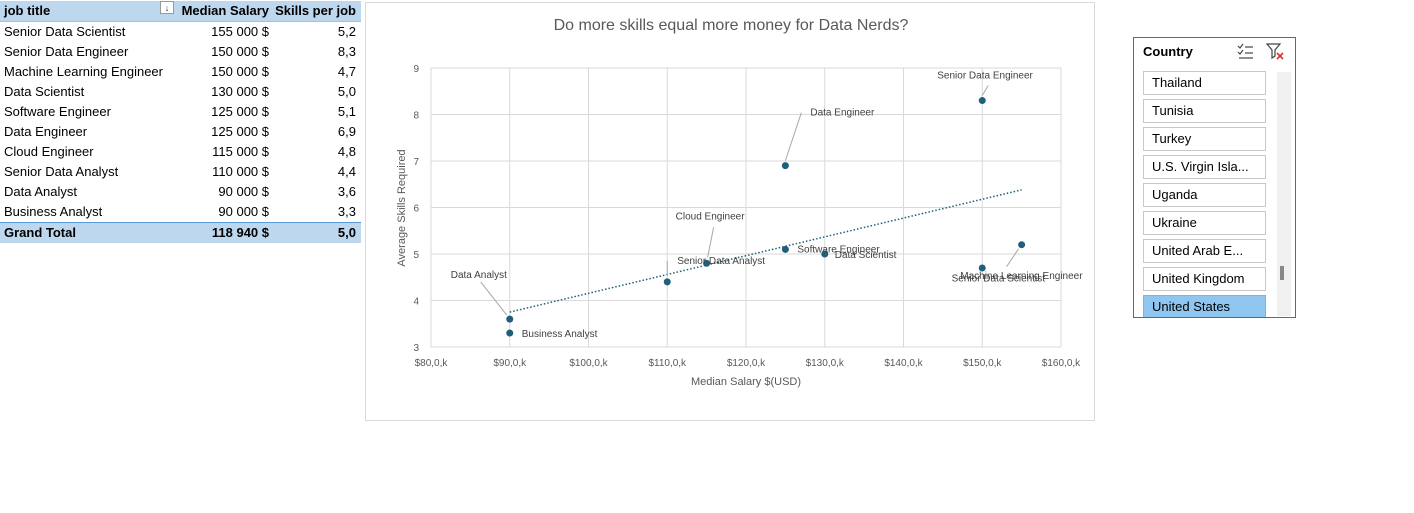 The height and width of the screenshot is (513, 1414). I want to click on sort-filter-dropdown-icon: ↓, so click(167, 7).